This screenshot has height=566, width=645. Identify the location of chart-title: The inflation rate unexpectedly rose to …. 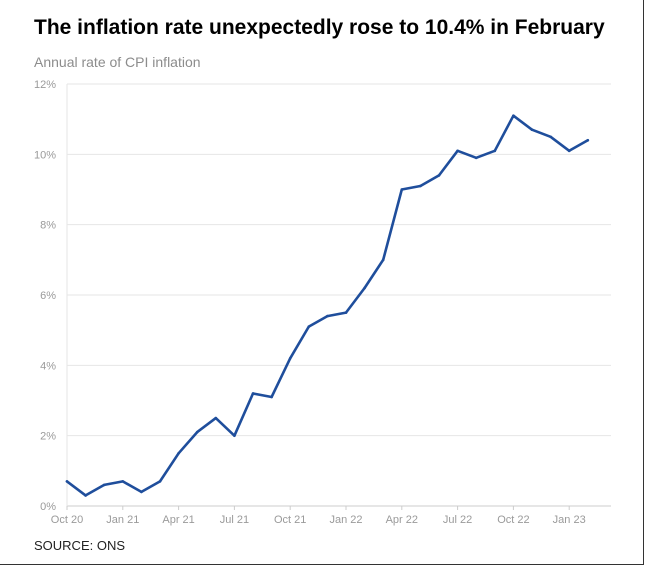
(319, 27).